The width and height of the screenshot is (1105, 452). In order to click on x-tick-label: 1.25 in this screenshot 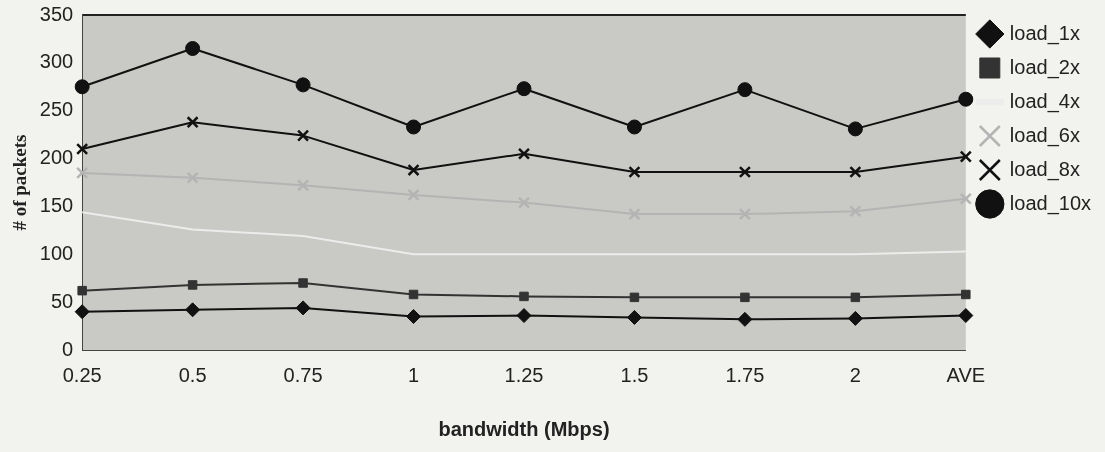, I will do `click(524, 374)`.